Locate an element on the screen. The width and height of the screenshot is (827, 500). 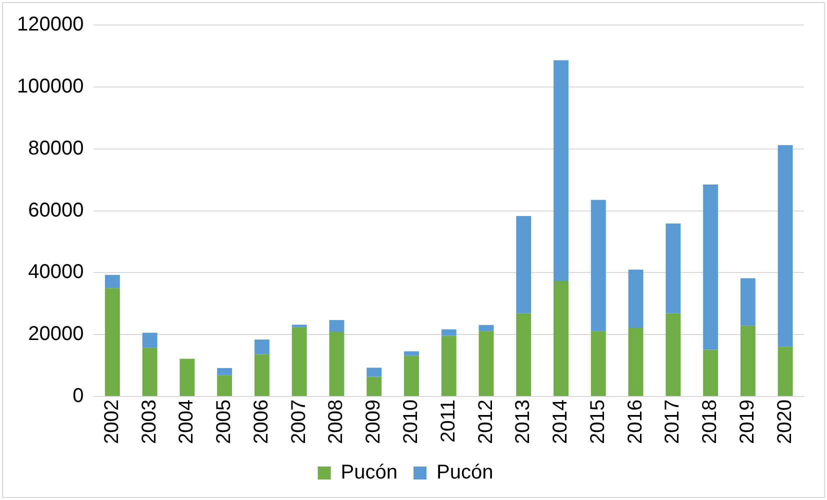
y-tick-label: 20000 is located at coordinates (56, 334).